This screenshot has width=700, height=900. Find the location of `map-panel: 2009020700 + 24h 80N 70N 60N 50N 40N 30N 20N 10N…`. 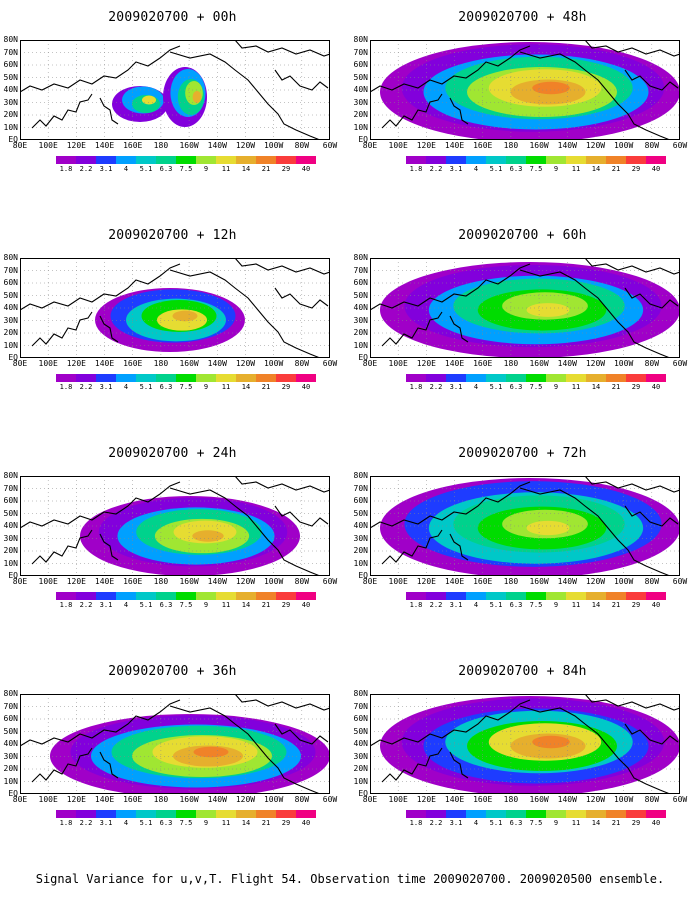

map-panel: 2009020700 + 24h 80N 70N 60N 50N 40N 30N 20N 10N… is located at coordinates (172, 546).